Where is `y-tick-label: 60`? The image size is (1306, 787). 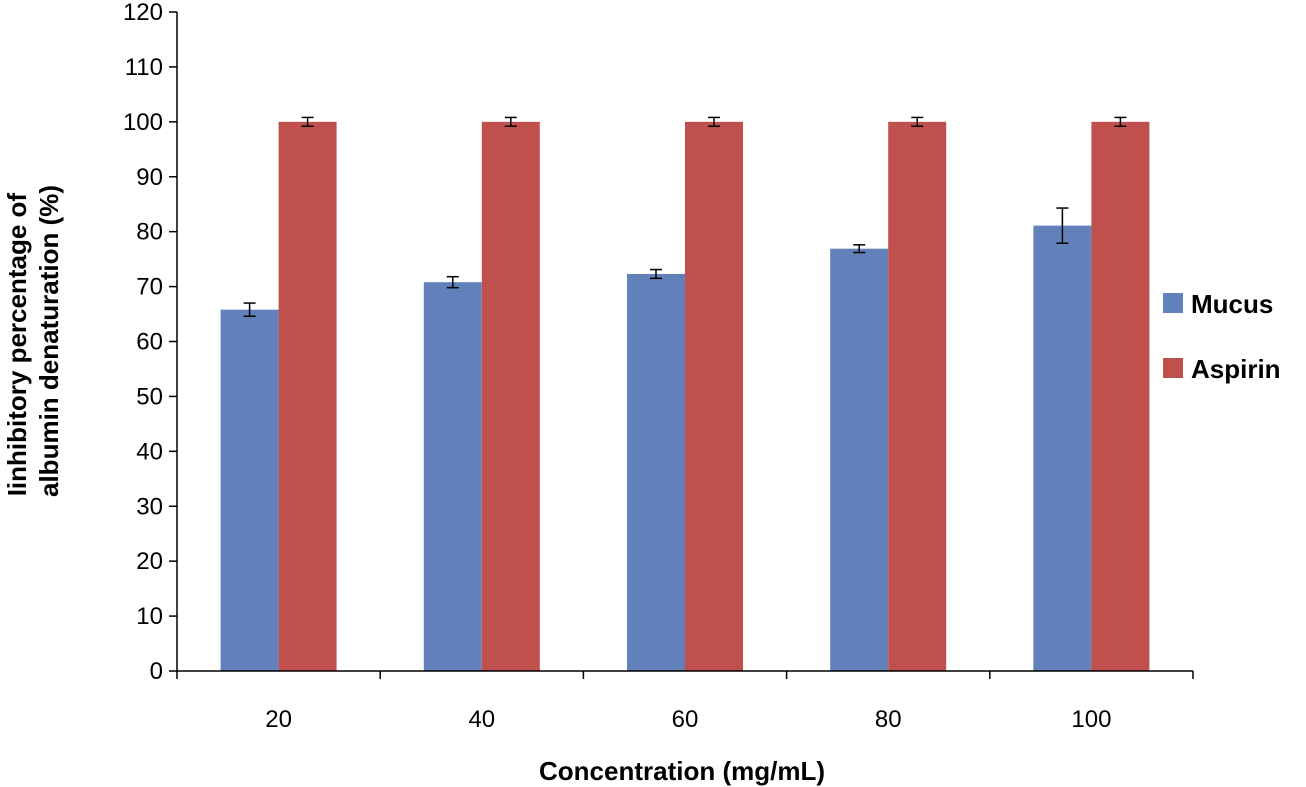 y-tick-label: 60 is located at coordinates (149, 342).